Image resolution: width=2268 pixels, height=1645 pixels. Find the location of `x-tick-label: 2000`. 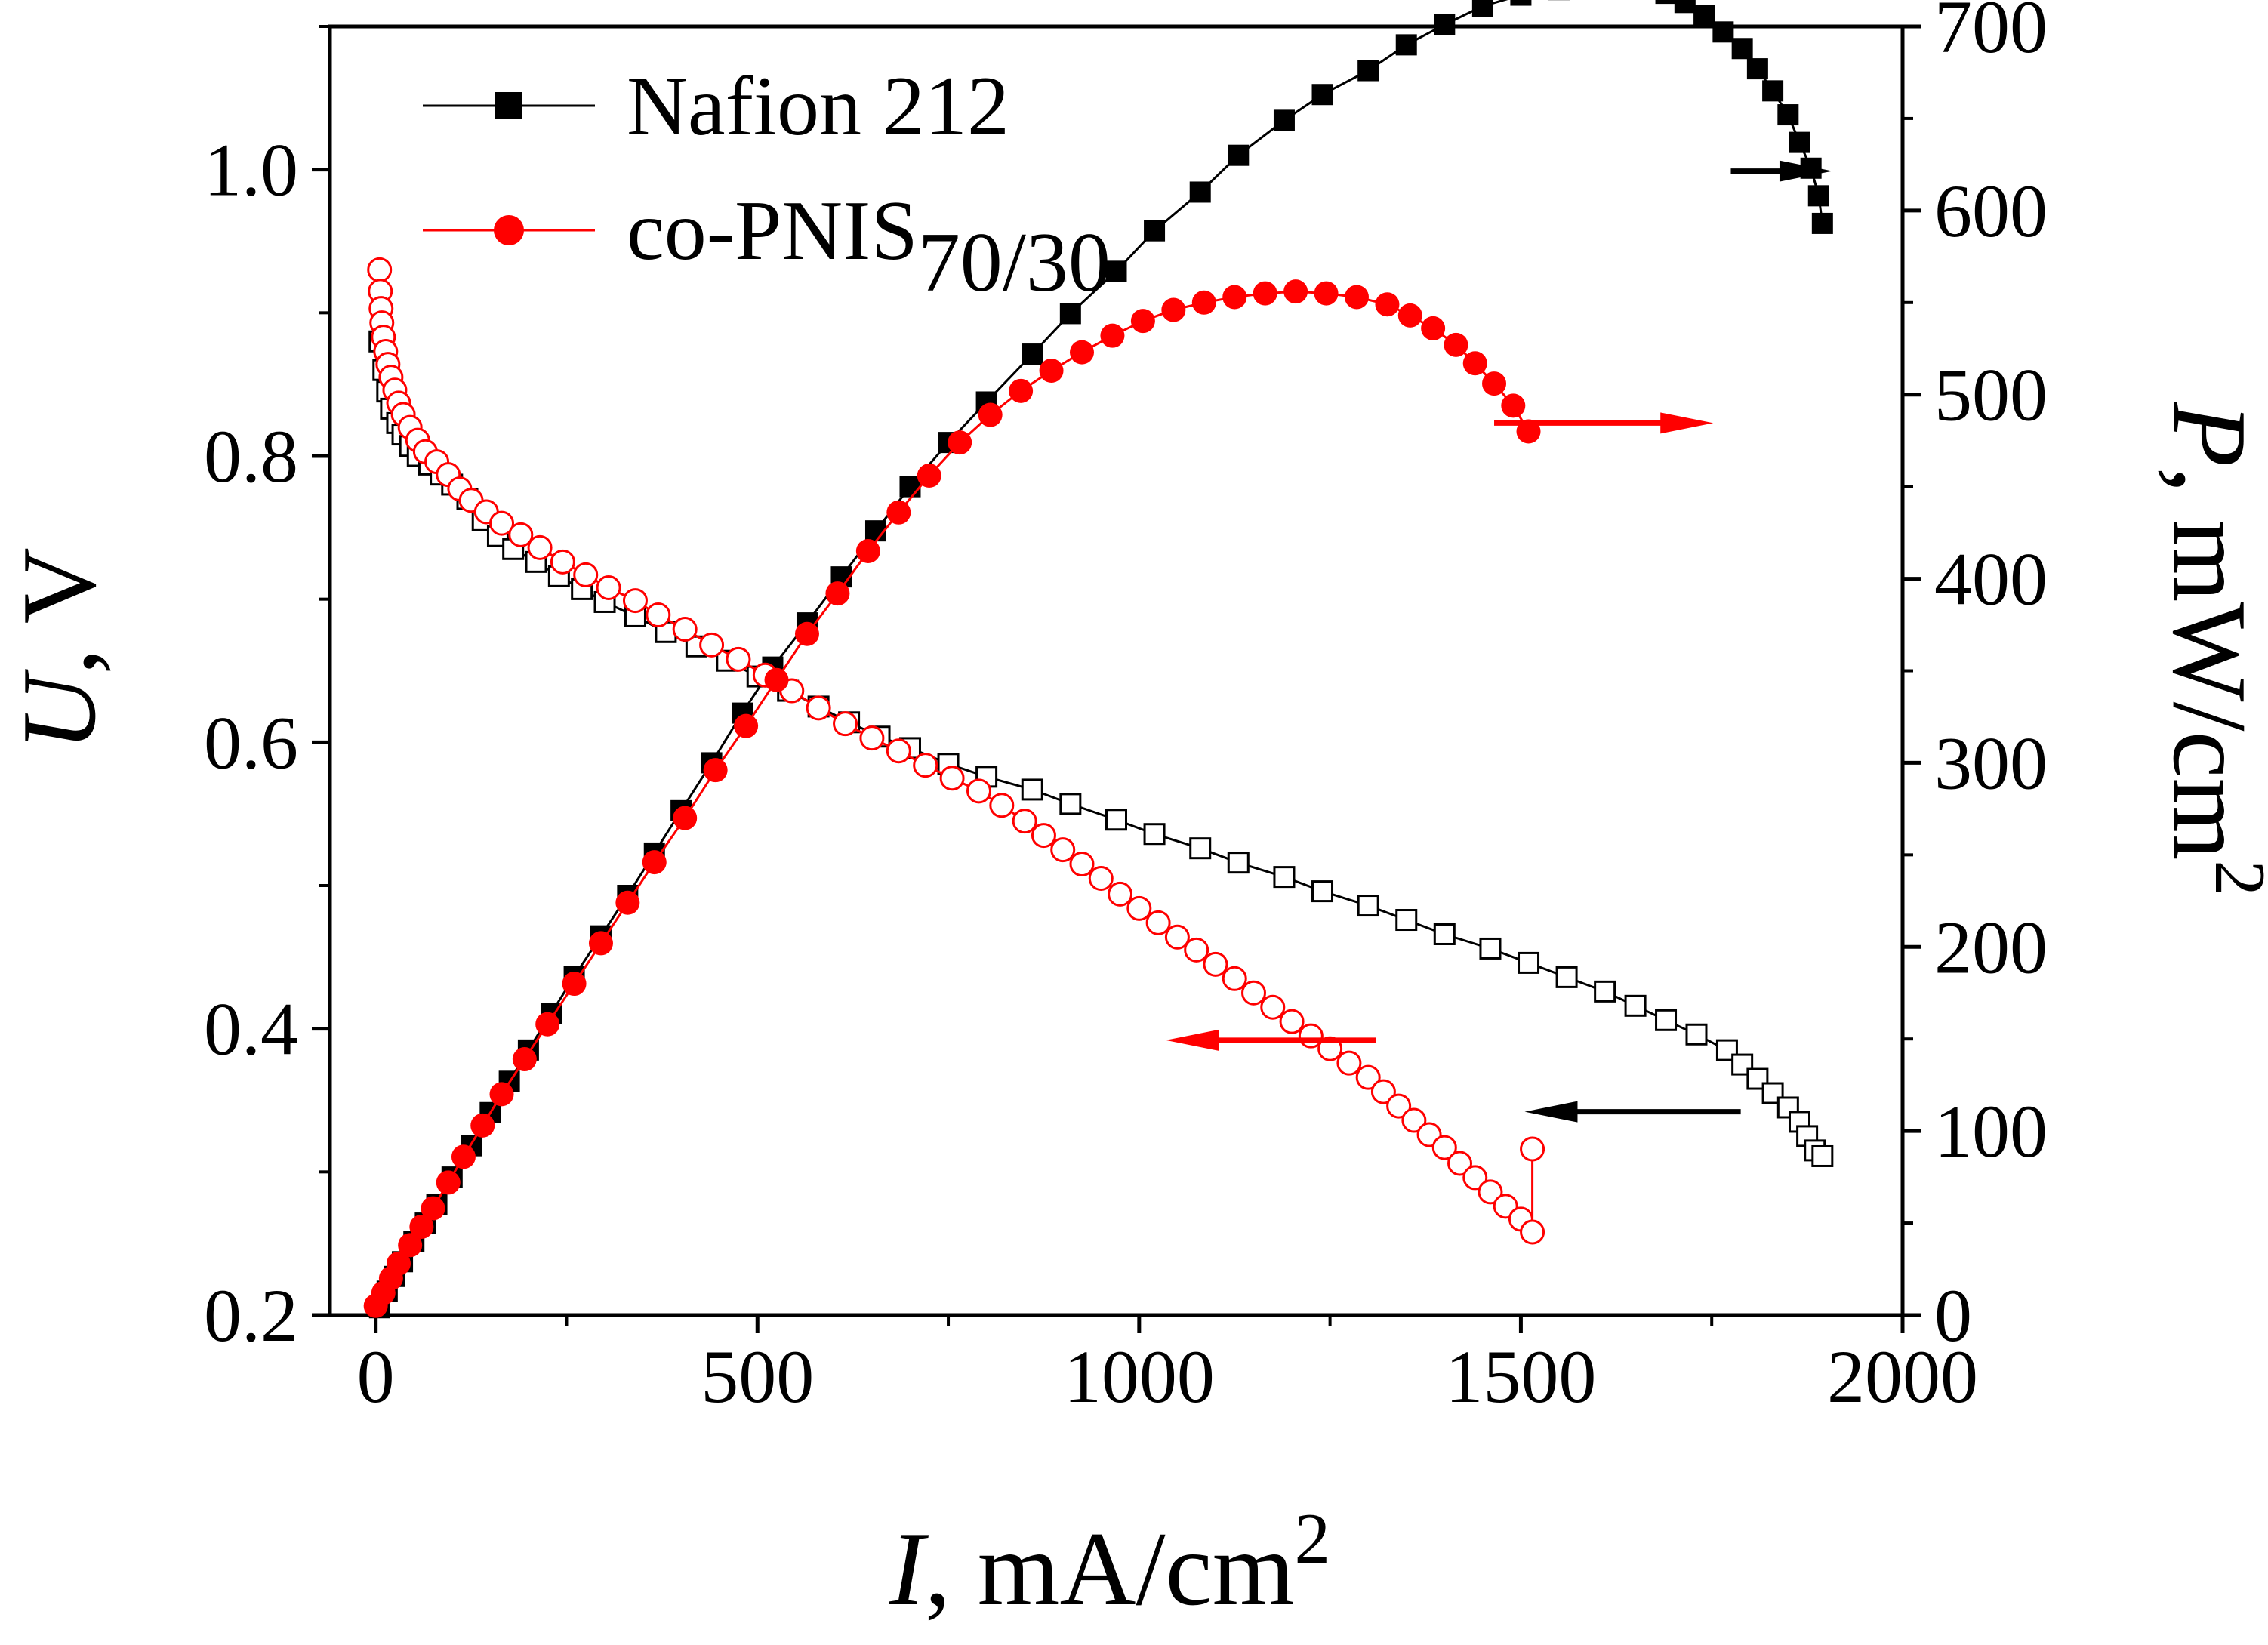

x-tick-label: 2000 is located at coordinates (1902, 1377).